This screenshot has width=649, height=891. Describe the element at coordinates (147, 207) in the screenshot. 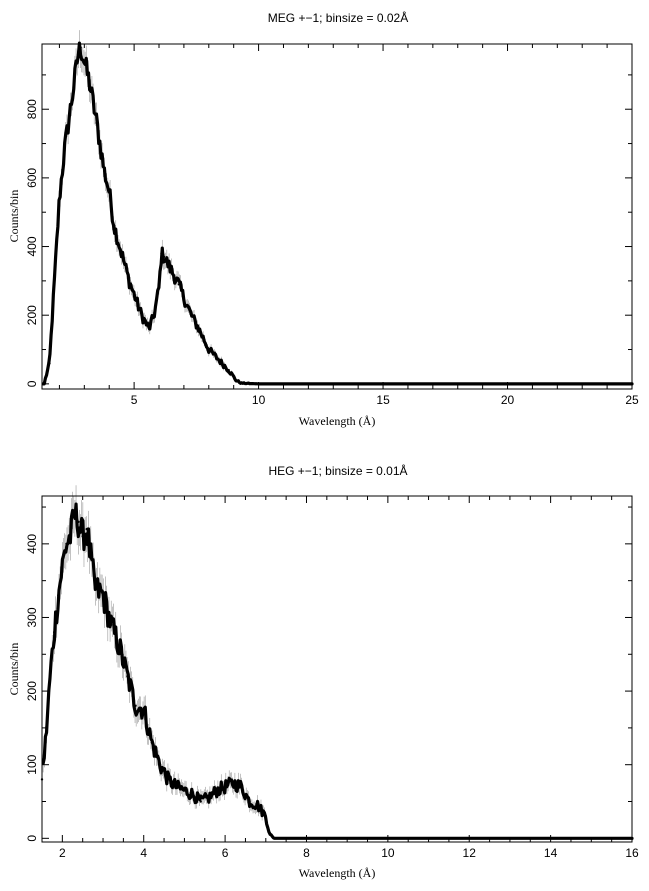

I see `meg-error-bars` at that location.